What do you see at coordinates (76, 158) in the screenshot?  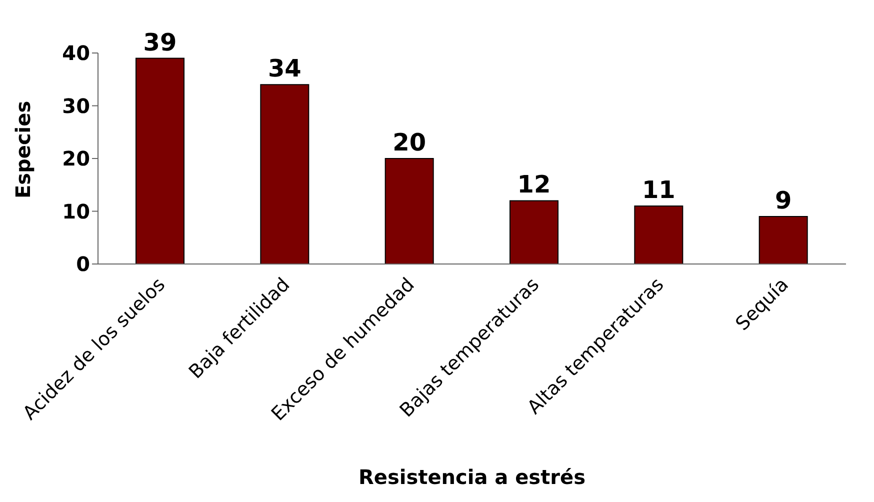 I see `y-tick-label: 20` at bounding box center [76, 158].